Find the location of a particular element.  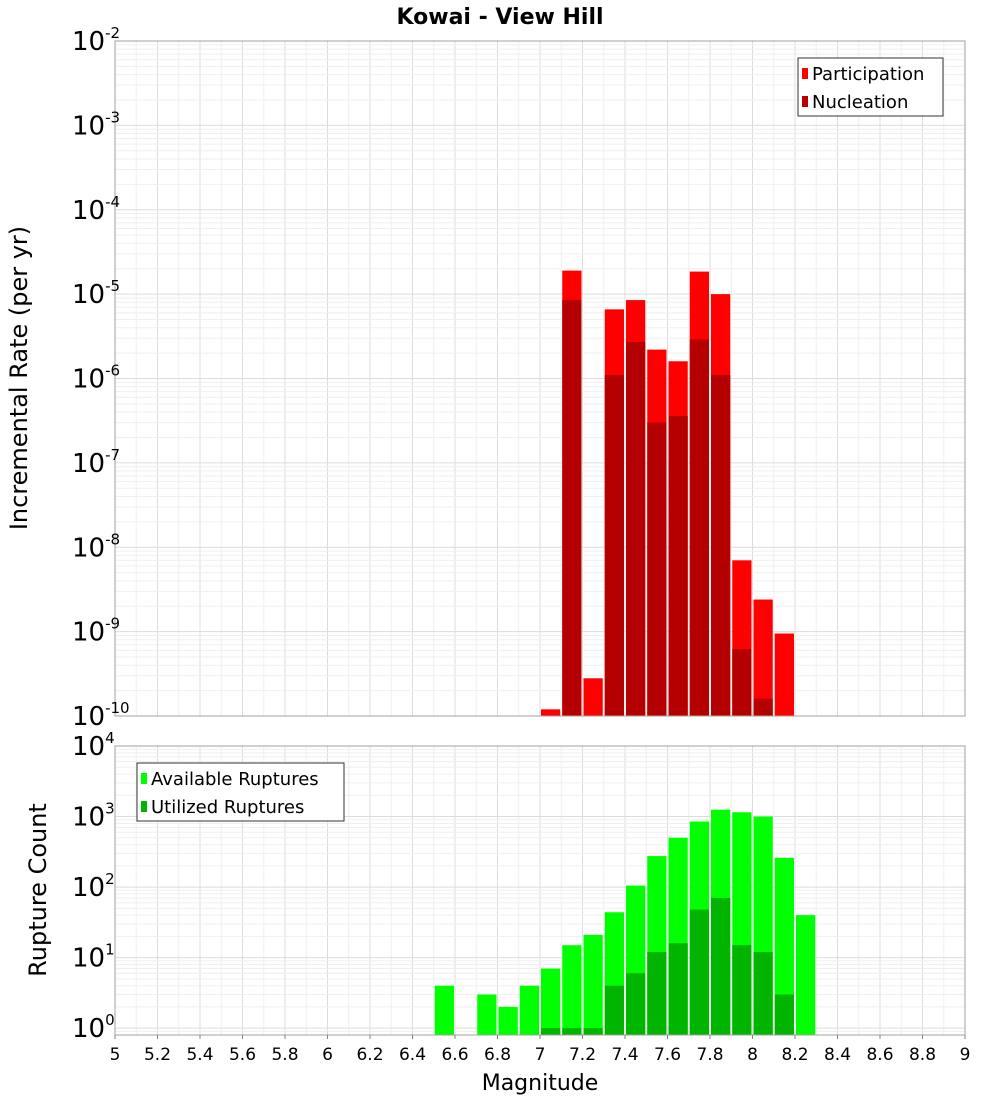

x-tick-label: 5.8 is located at coordinates (284, 1055).